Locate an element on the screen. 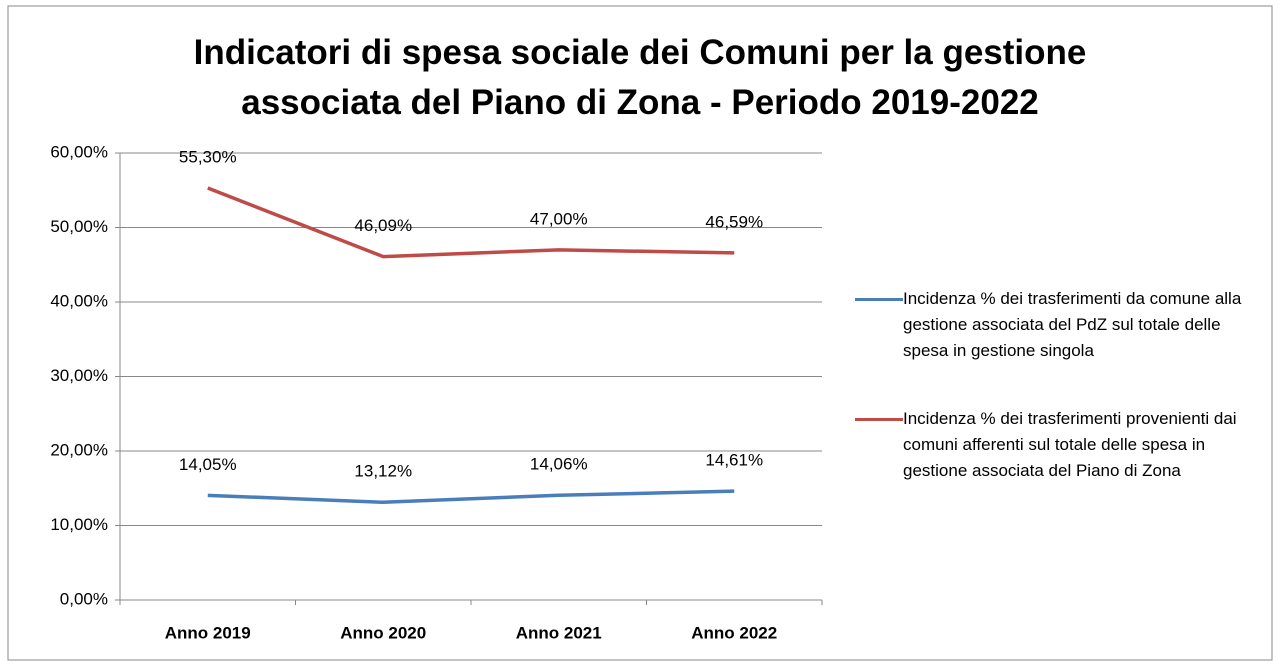 The height and width of the screenshot is (664, 1280). x-tick-label: Anno 2020 is located at coordinates (383, 632).